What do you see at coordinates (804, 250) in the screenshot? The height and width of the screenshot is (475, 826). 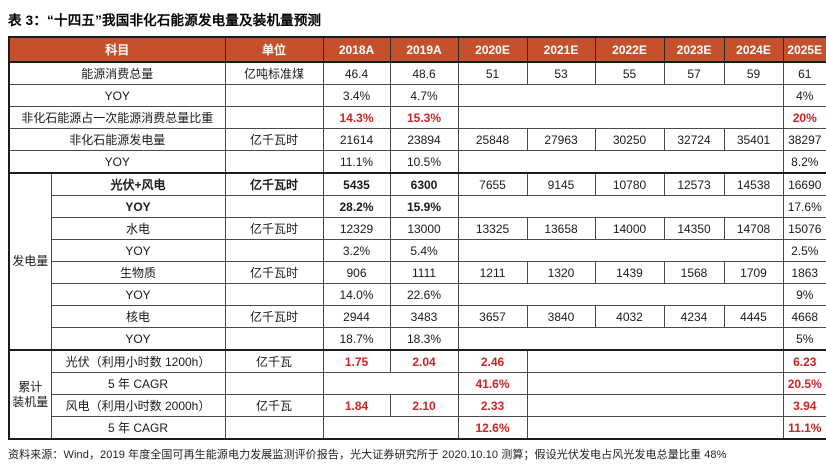 I see `value-cell: 2.5%` at bounding box center [804, 250].